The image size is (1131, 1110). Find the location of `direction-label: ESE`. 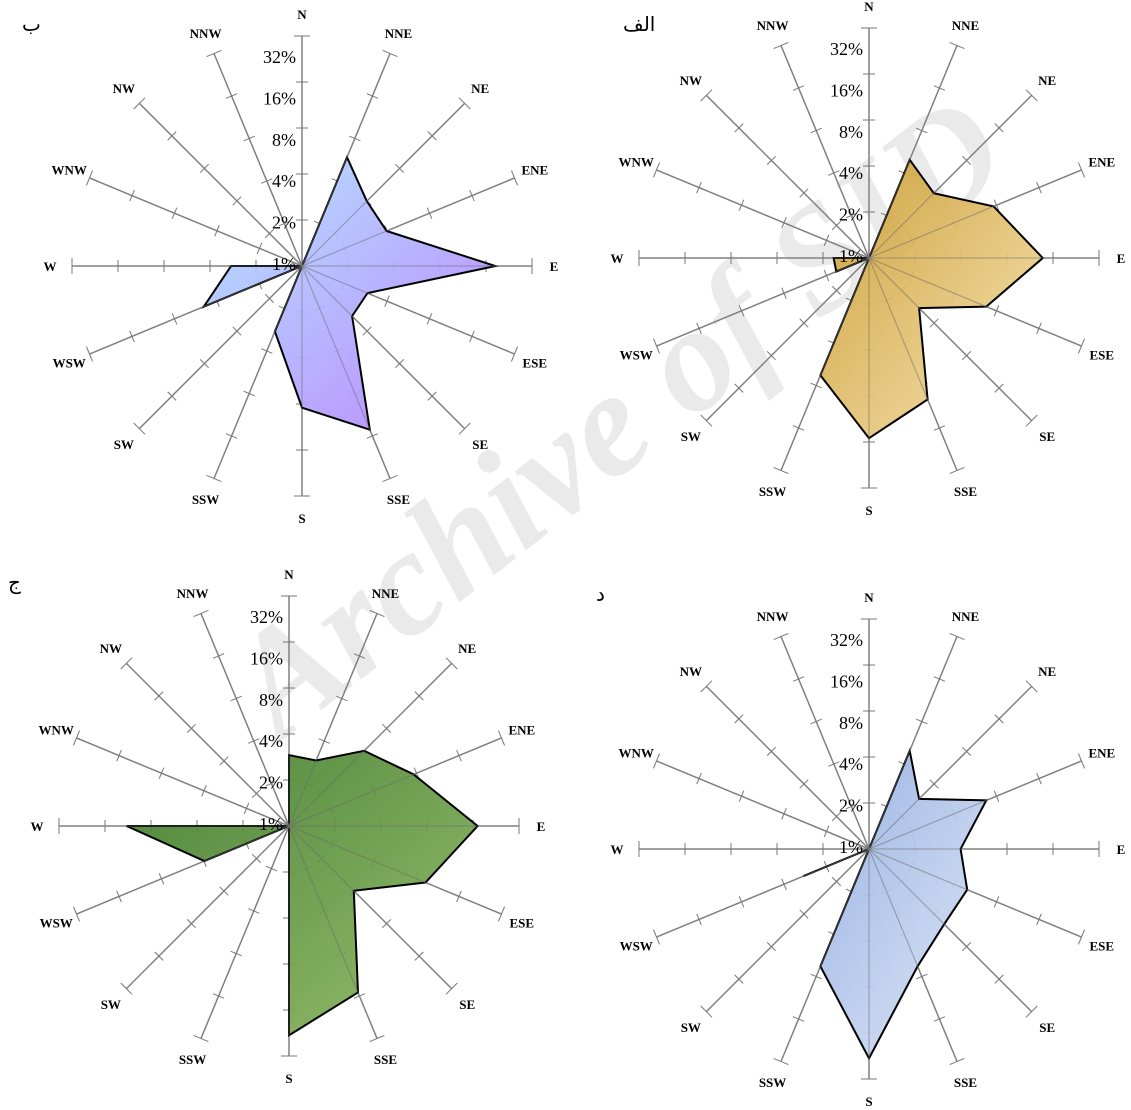

direction-label: ESE is located at coordinates (522, 922).